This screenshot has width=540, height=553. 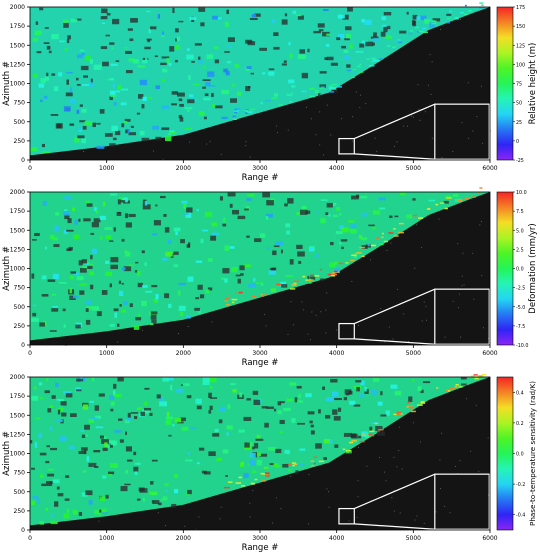 What do you see at coordinates (395, 306) in the screenshot?
I see `zoom-connector-upper` at bounding box center [395, 306].